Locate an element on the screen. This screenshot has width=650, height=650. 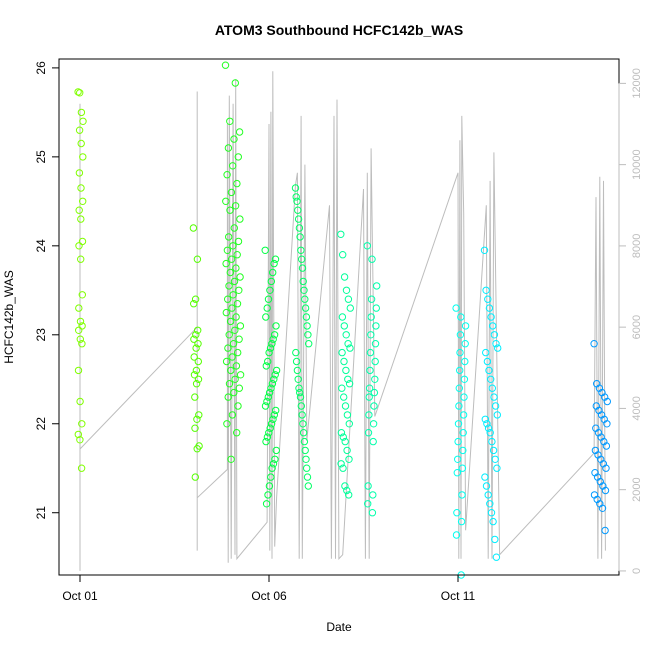
chart-title: ATOM3 Southbound HCFC142b_WAS is located at coordinates (339, 30).